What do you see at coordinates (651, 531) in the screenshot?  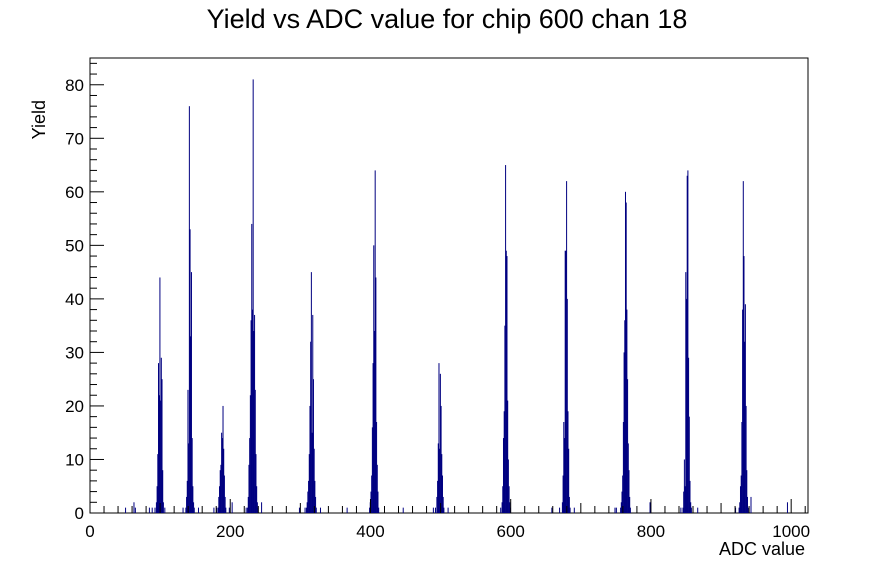 I see `x-tick-label: 800` at bounding box center [651, 531].